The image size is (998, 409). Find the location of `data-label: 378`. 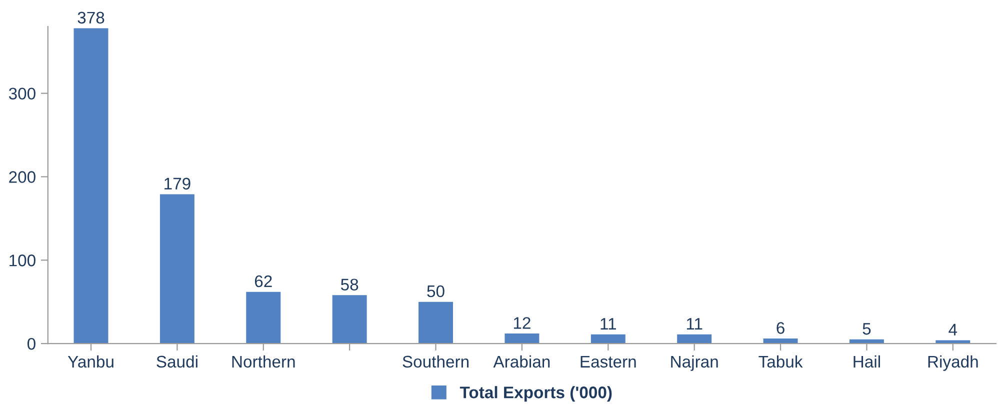

data-label: 378 is located at coordinates (91, 18).